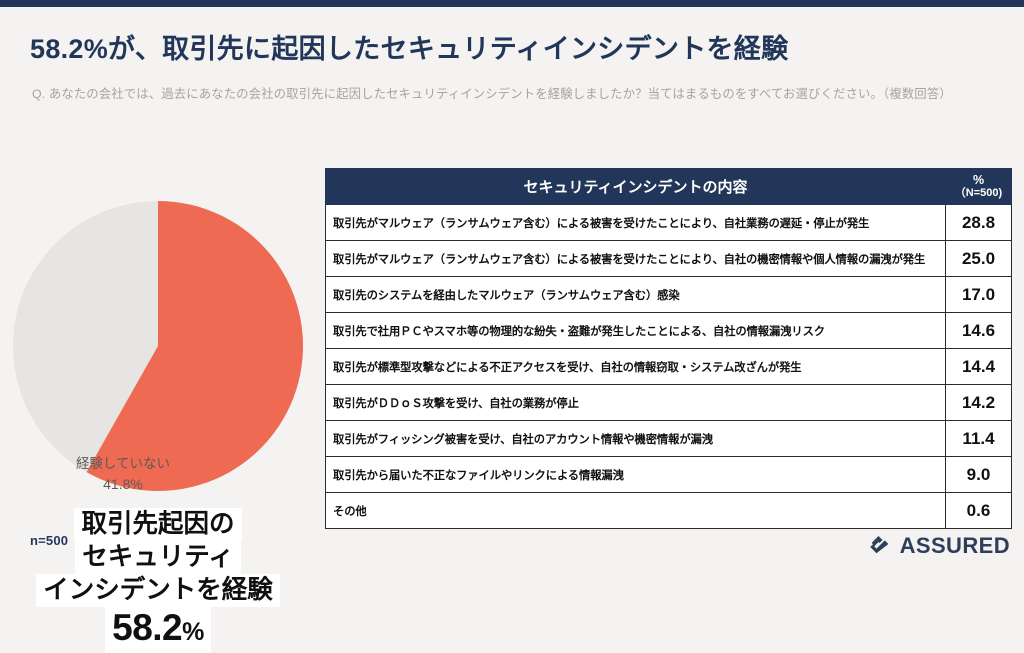 Image resolution: width=1024 pixels, height=653 pixels. Describe the element at coordinates (147, 627) in the screenshot. I see `pie-callout-value-number: 58.2` at that location.